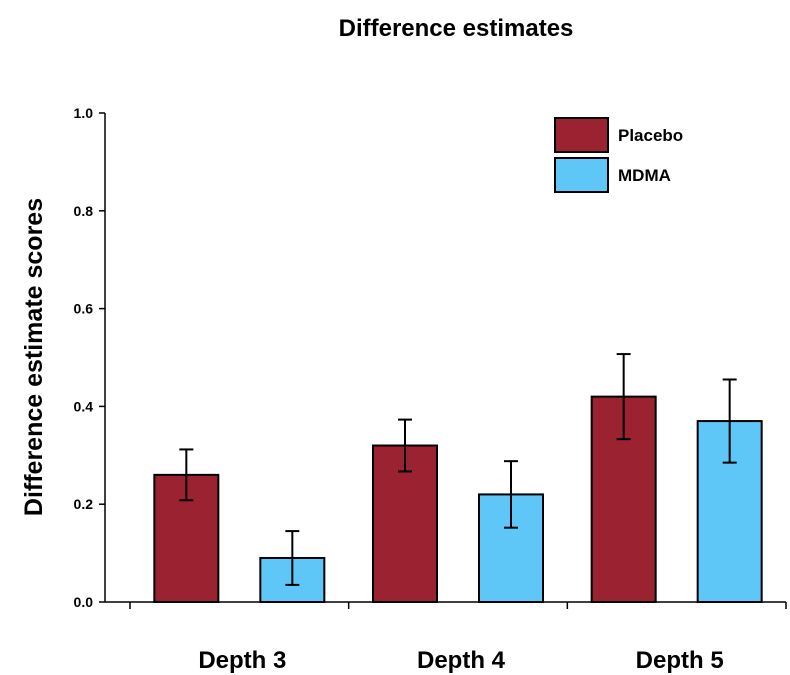 The width and height of the screenshot is (790, 675). What do you see at coordinates (644, 175) in the screenshot?
I see `legend-label-mdma: MDMA` at bounding box center [644, 175].